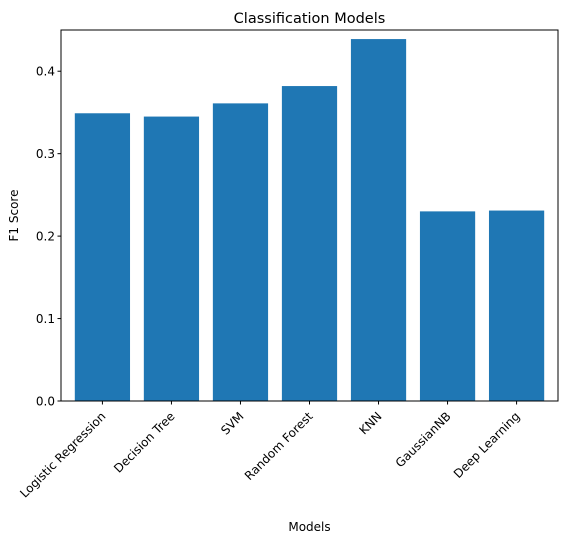  I want to click on y-axis-label: F1 Score, so click(14, 216).